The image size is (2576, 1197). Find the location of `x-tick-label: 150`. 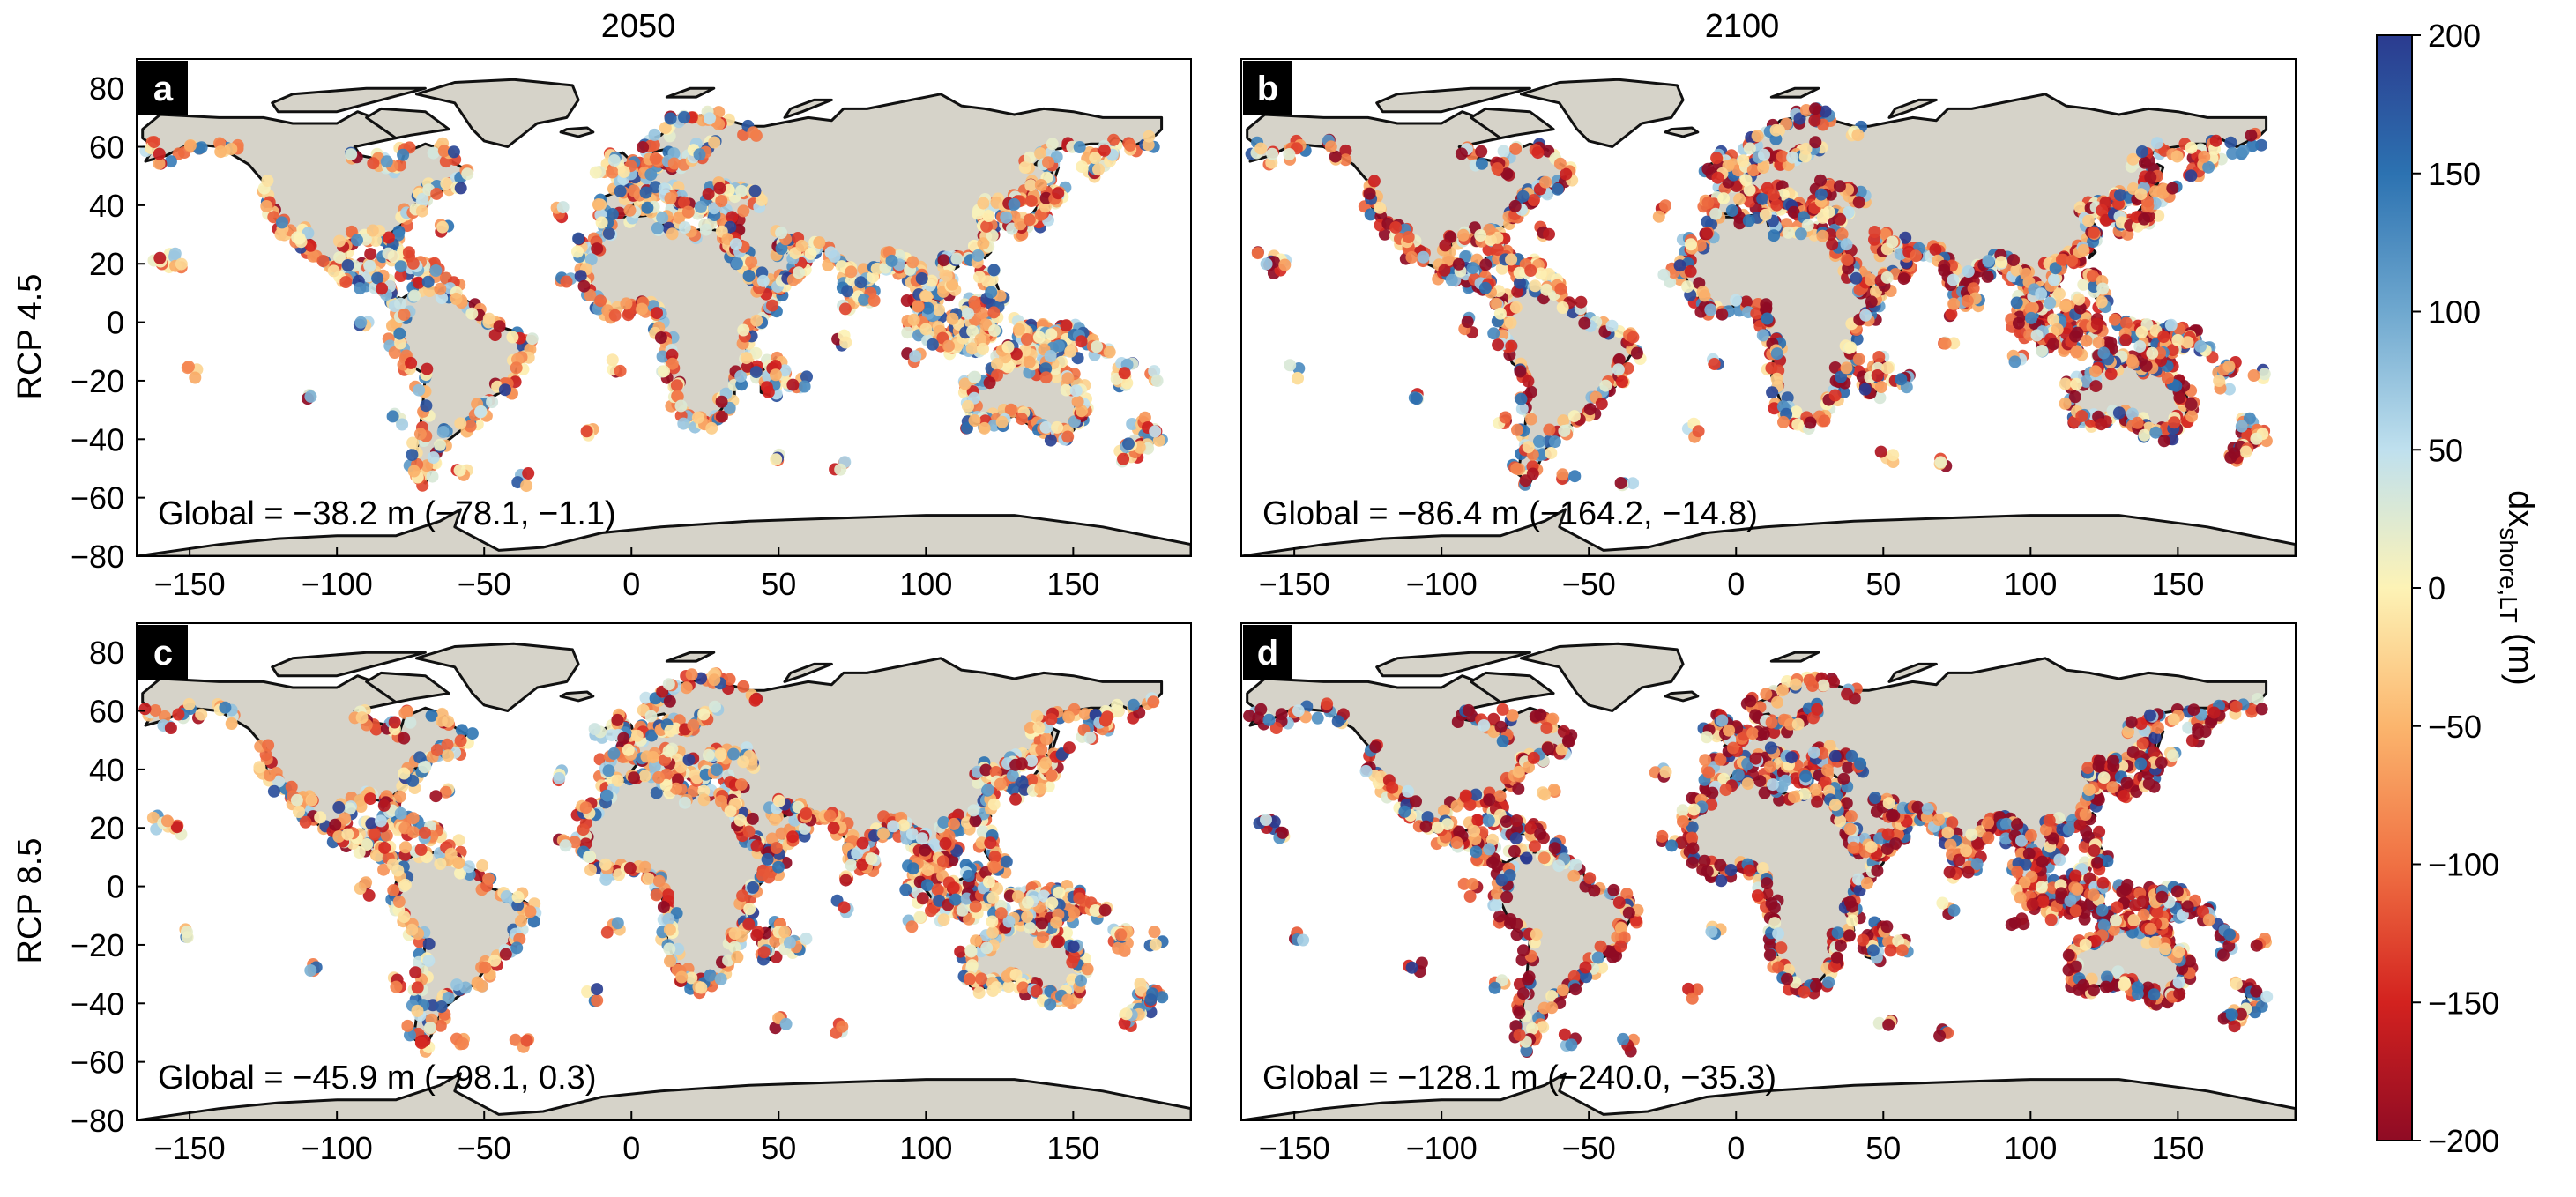

x-tick-label: 150 is located at coordinates (2177, 584).